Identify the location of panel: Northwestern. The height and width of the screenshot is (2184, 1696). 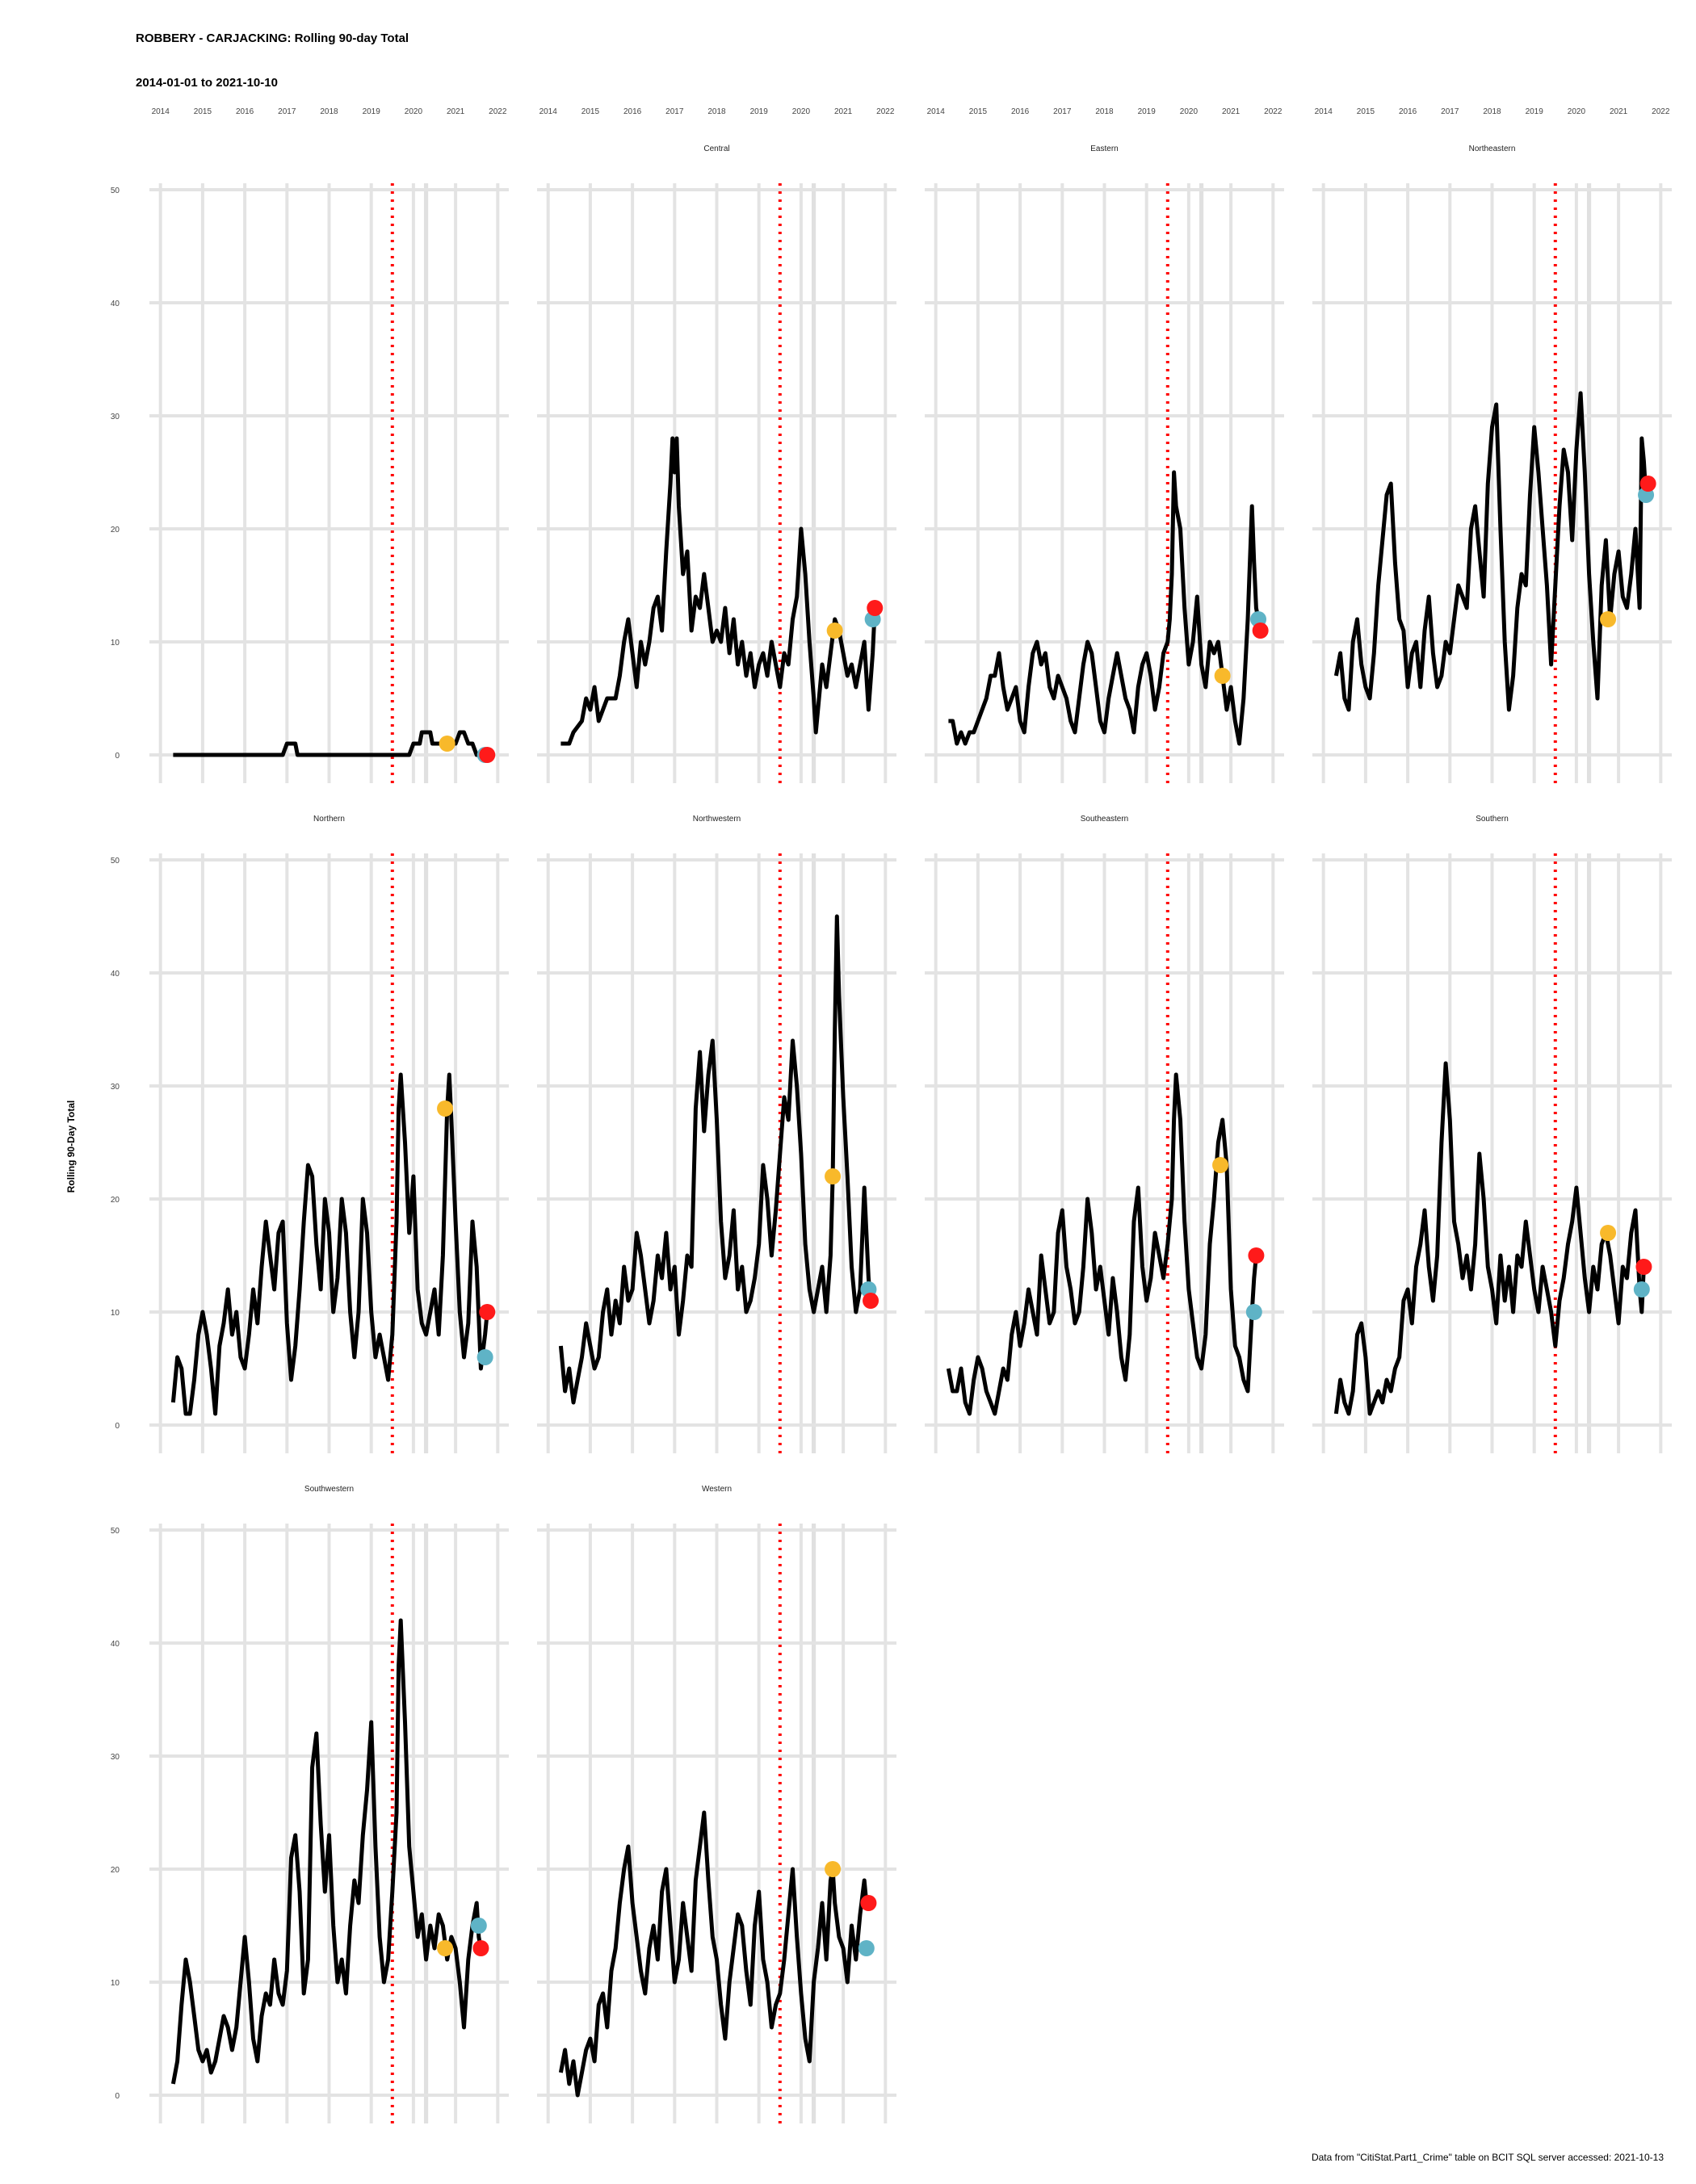
(716, 1134).